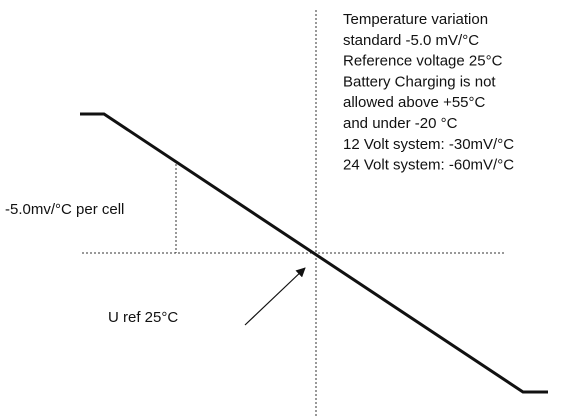  Describe the element at coordinates (411, 40) in the screenshot. I see `note-line: standard -5.0 mV/°C` at that location.